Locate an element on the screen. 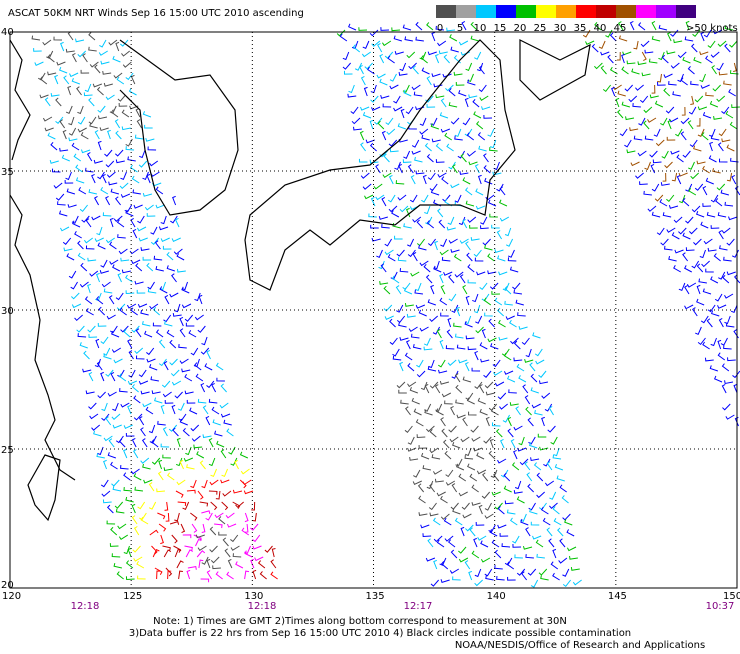 The height and width of the screenshot is (654, 740). lat-label: 25 is located at coordinates (7, 450).